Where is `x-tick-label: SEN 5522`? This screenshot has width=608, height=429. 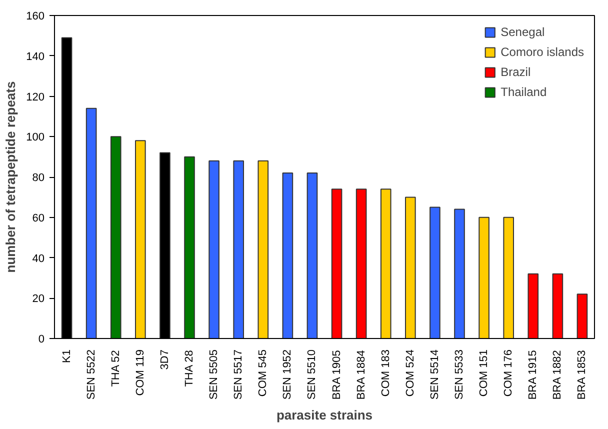
x-tick-label: SEN 5522 is located at coordinates (91, 374).